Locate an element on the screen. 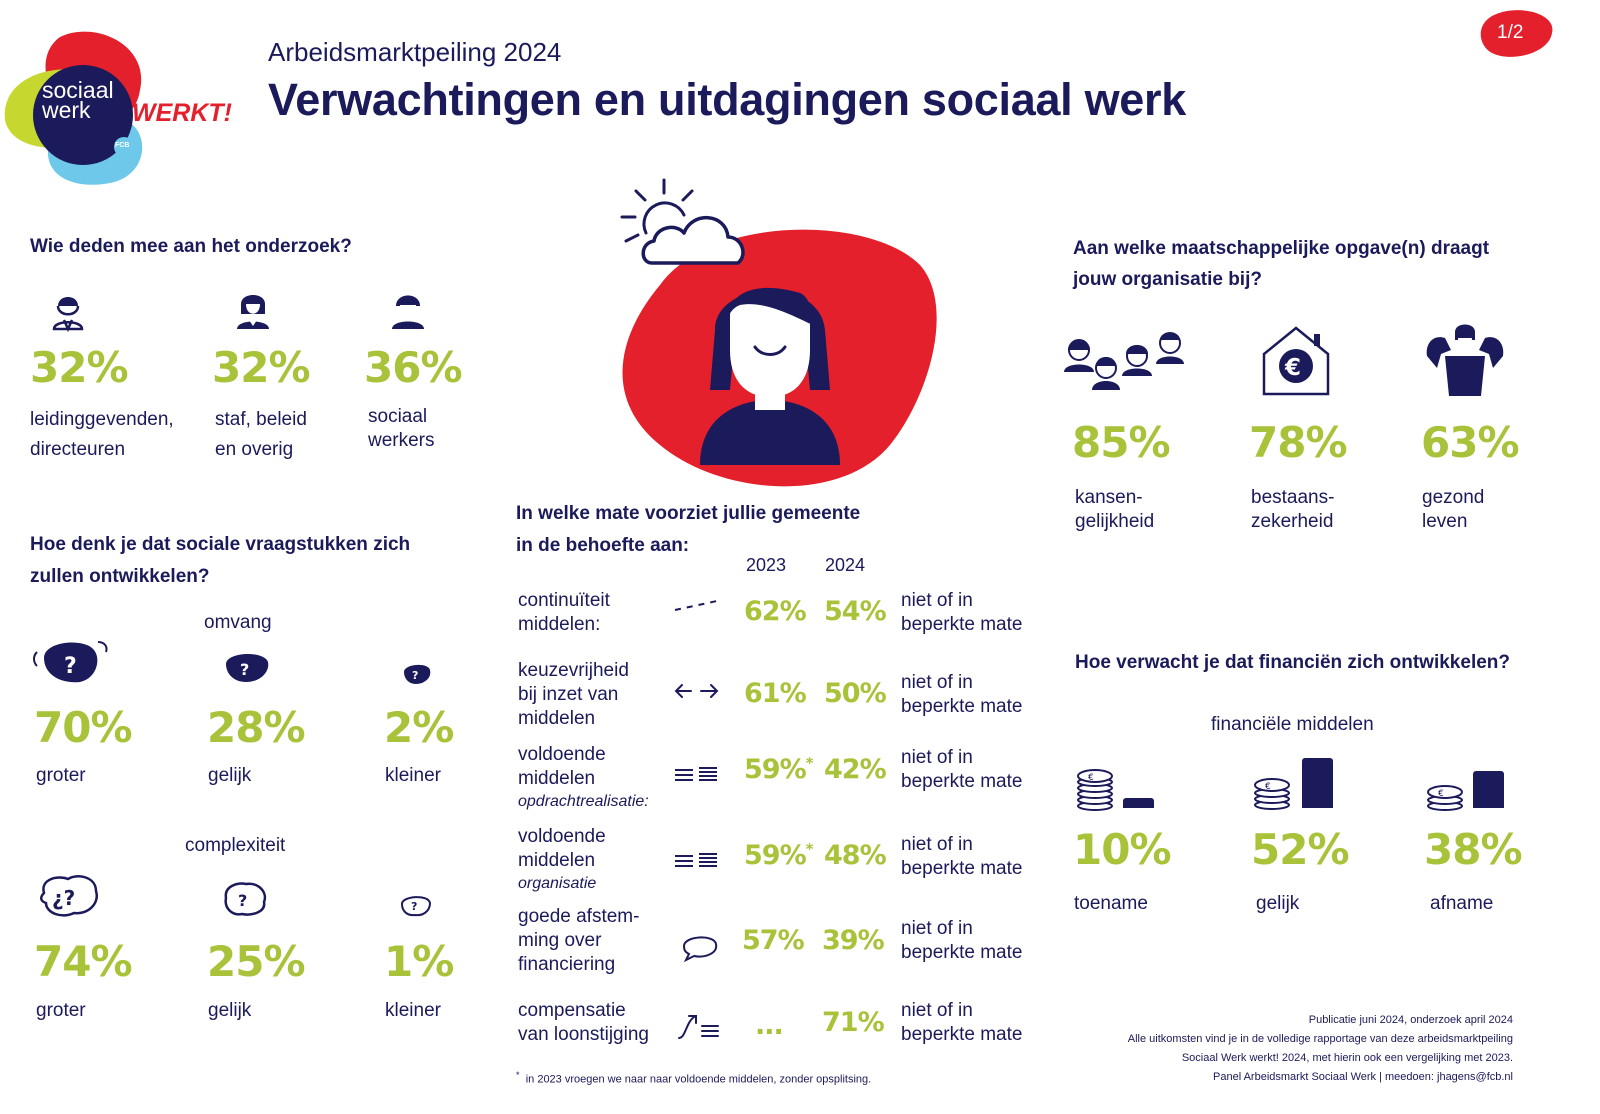  row-6-result: niet of in beperkte mate is located at coordinates (961, 1023).